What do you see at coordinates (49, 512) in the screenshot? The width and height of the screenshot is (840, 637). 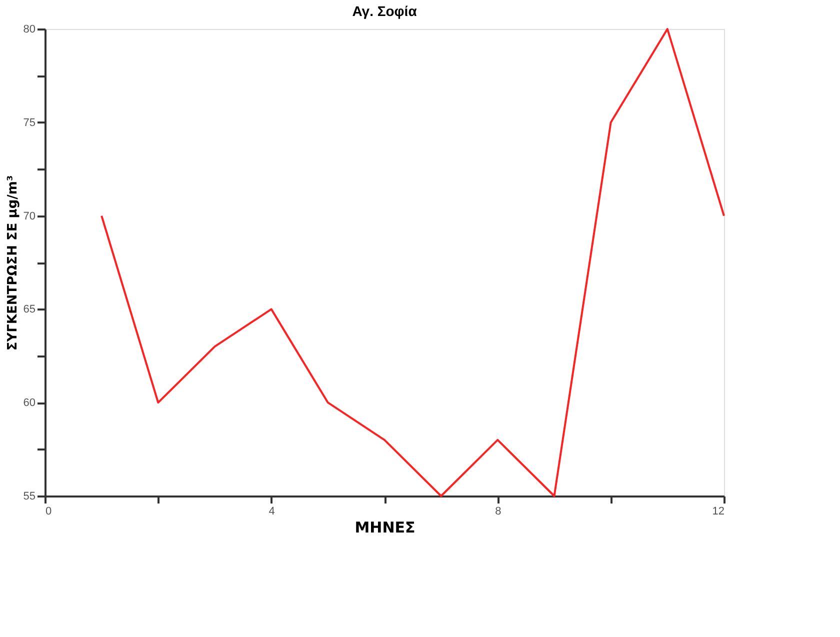 I see `x-tick-label: 0` at bounding box center [49, 512].